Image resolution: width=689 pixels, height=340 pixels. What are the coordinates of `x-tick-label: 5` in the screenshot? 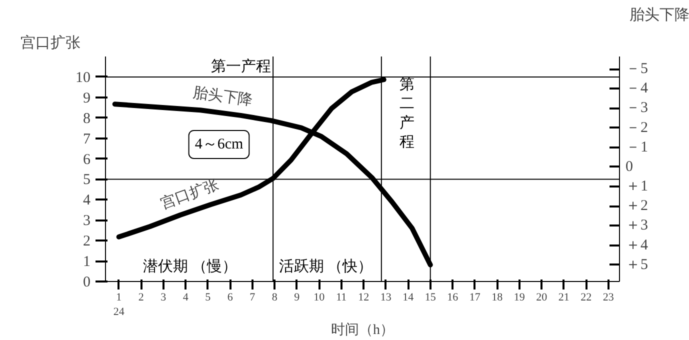 It's located at (208, 298).